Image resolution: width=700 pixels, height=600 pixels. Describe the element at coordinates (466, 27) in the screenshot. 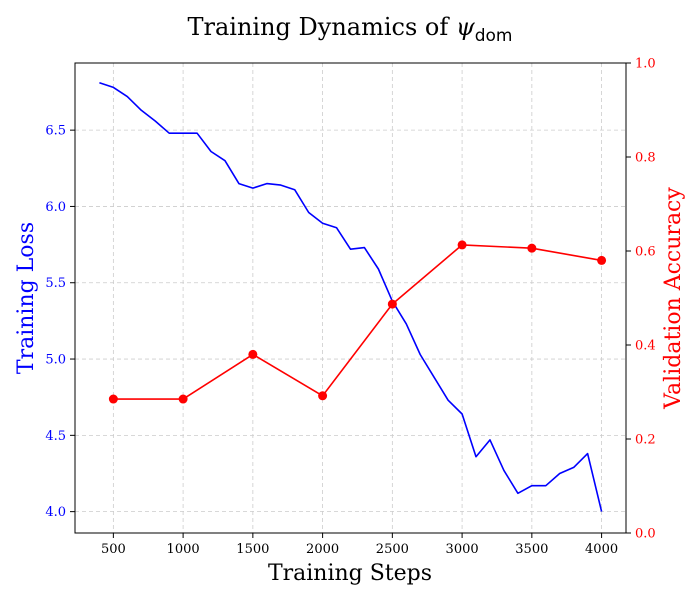

I see `title-symbol: ψ` at that location.